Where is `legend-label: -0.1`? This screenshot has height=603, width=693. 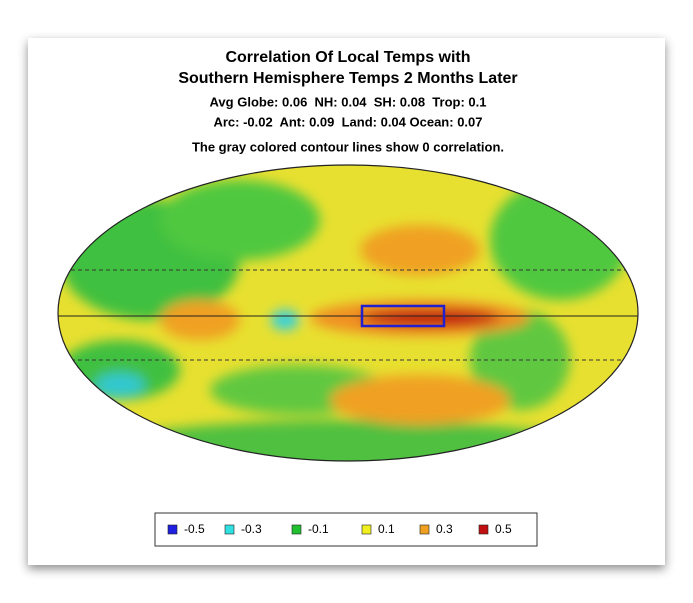
legend-label: -0.1 is located at coordinates (318, 529).